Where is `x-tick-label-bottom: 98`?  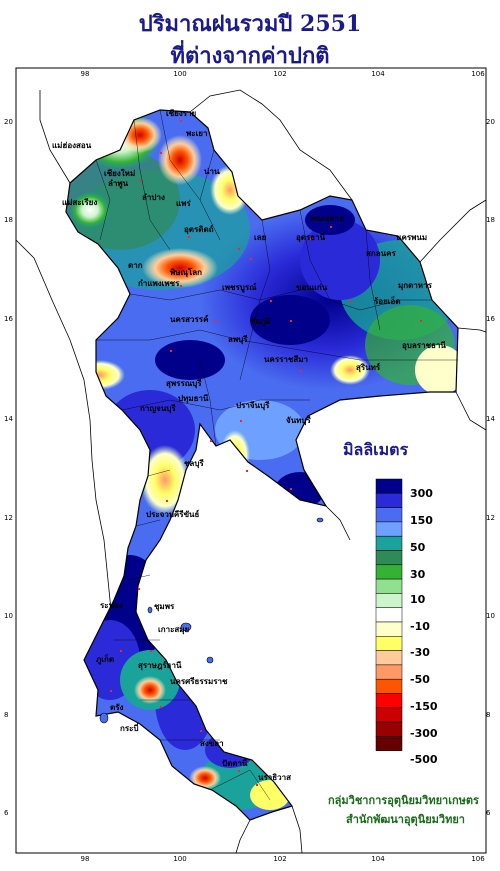 x-tick-label-bottom: 98 is located at coordinates (85, 859).